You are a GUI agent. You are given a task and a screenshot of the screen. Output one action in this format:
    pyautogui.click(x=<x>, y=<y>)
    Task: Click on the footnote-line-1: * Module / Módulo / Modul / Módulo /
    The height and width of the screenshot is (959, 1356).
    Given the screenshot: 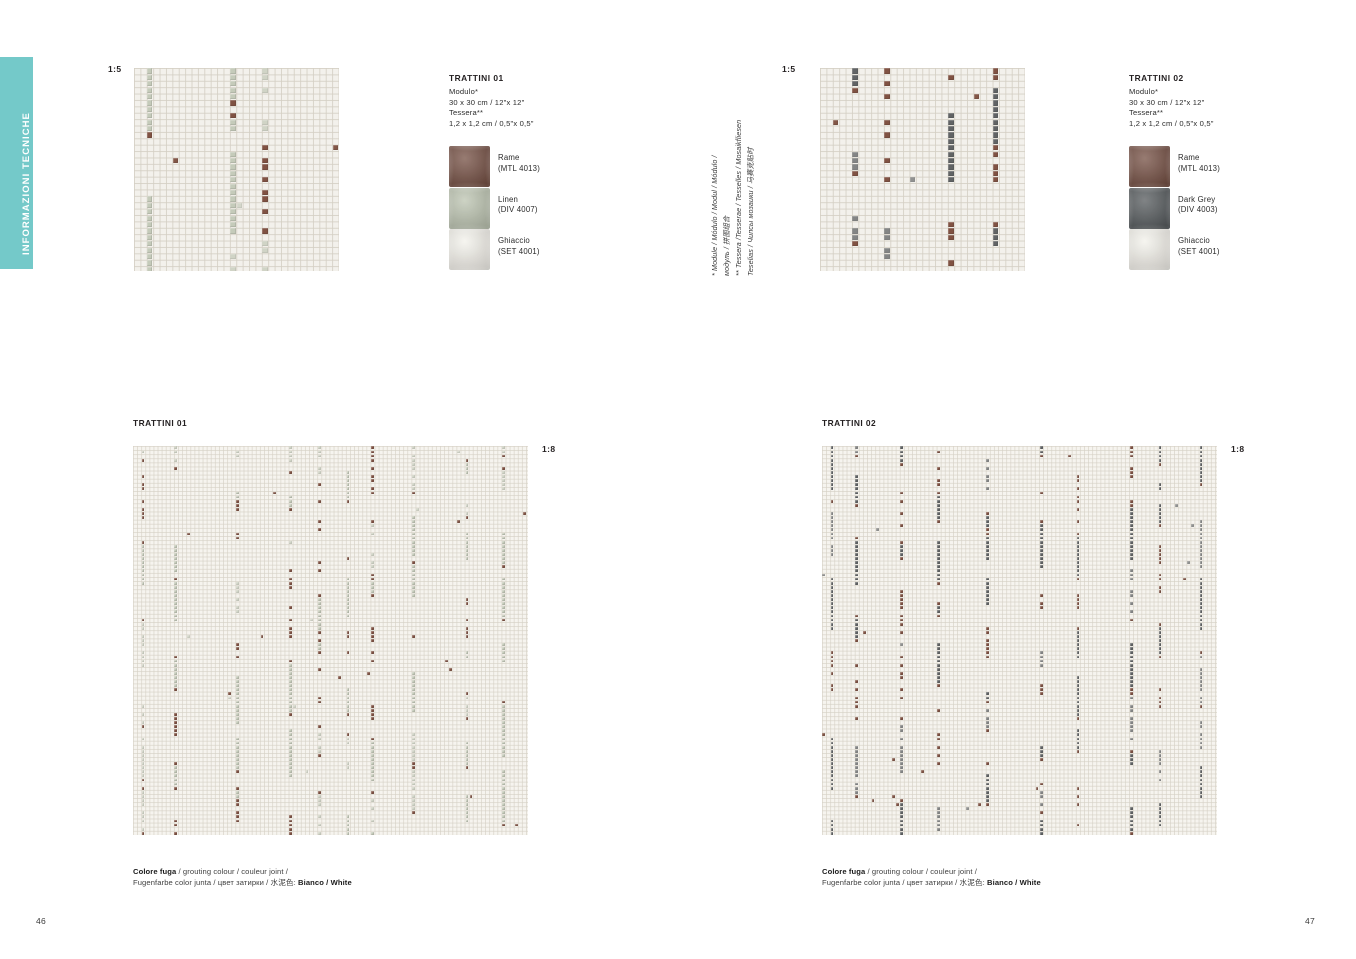 What is the action you would take?
    pyautogui.click(x=714, y=215)
    